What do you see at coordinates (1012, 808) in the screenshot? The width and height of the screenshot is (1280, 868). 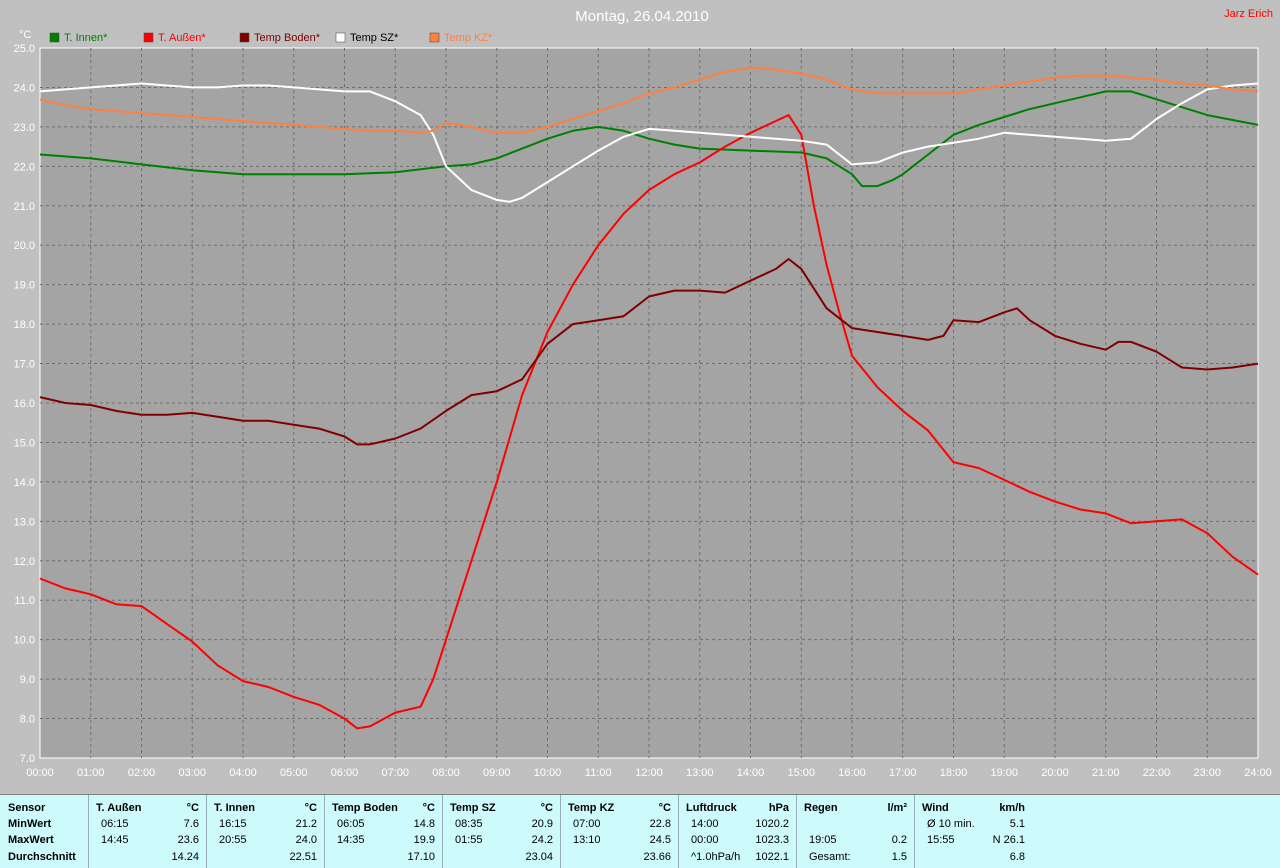 I see `stats-unit: km/h` at bounding box center [1012, 808].